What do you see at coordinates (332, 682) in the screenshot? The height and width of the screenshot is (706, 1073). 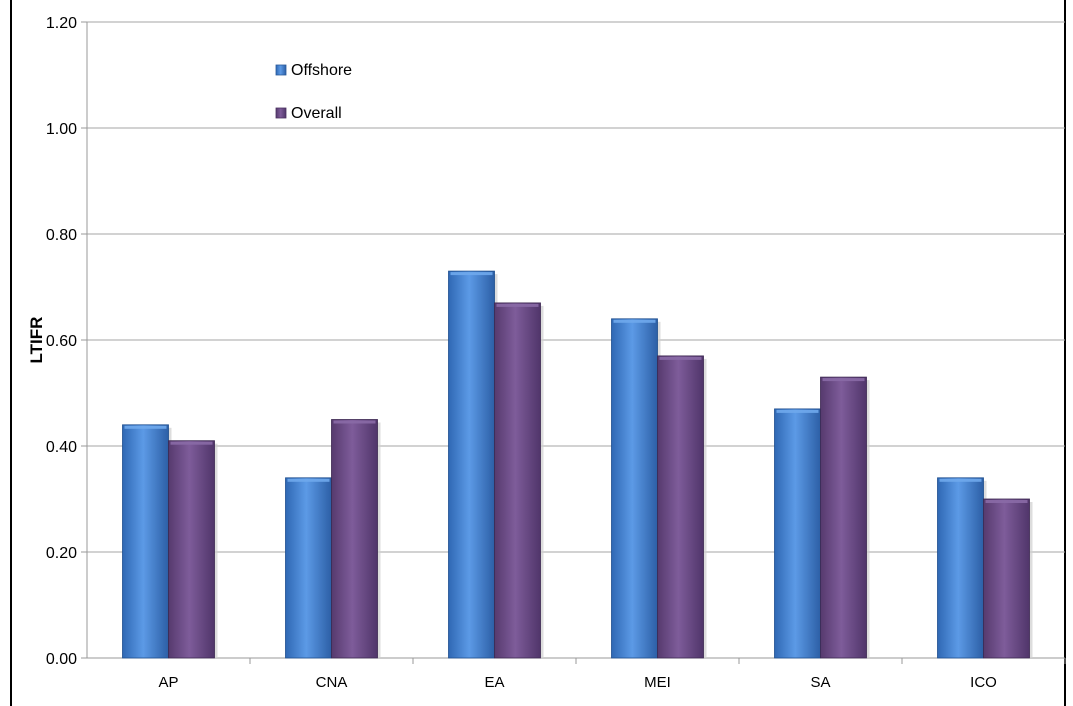 I see `x-tick-label: CNA` at bounding box center [332, 682].